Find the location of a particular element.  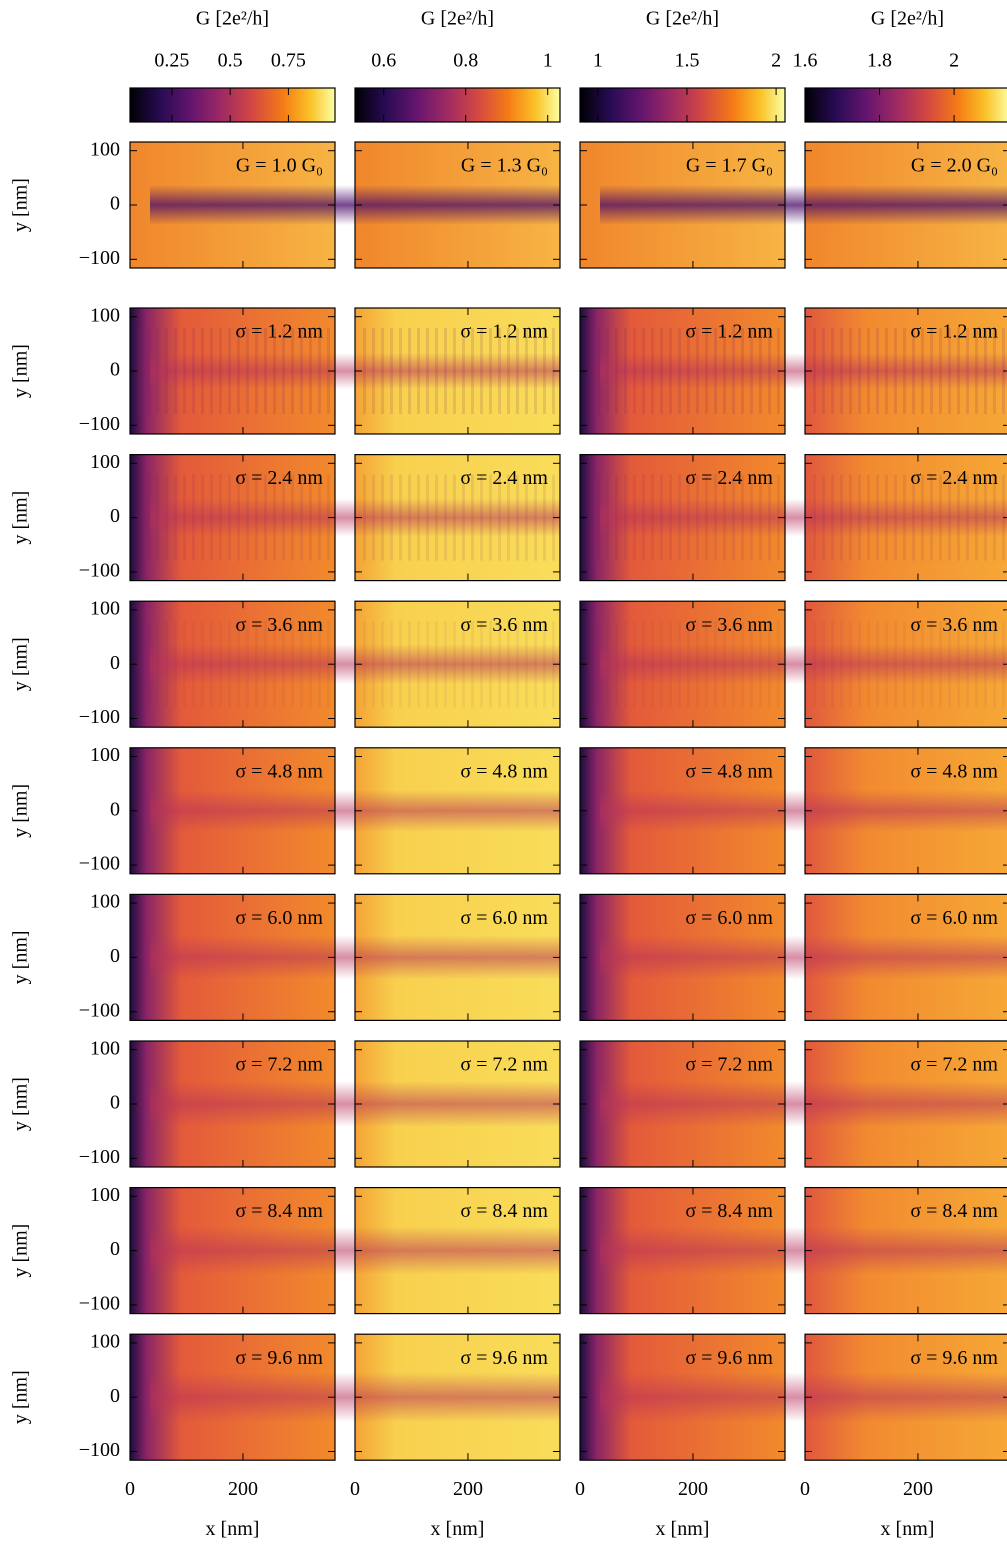

panel-annotation: σ = 7.2 nm is located at coordinates (279, 1065).